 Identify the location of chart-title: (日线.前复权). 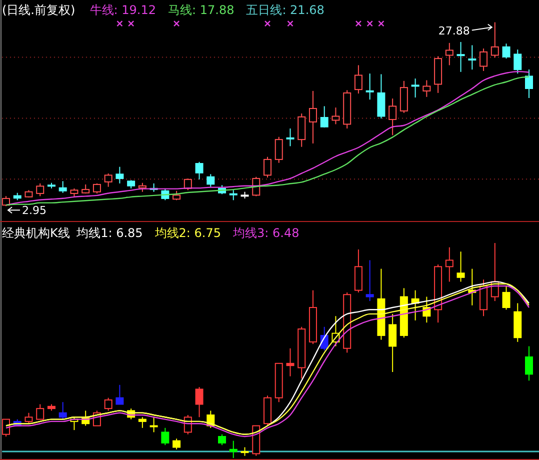
(39, 10).